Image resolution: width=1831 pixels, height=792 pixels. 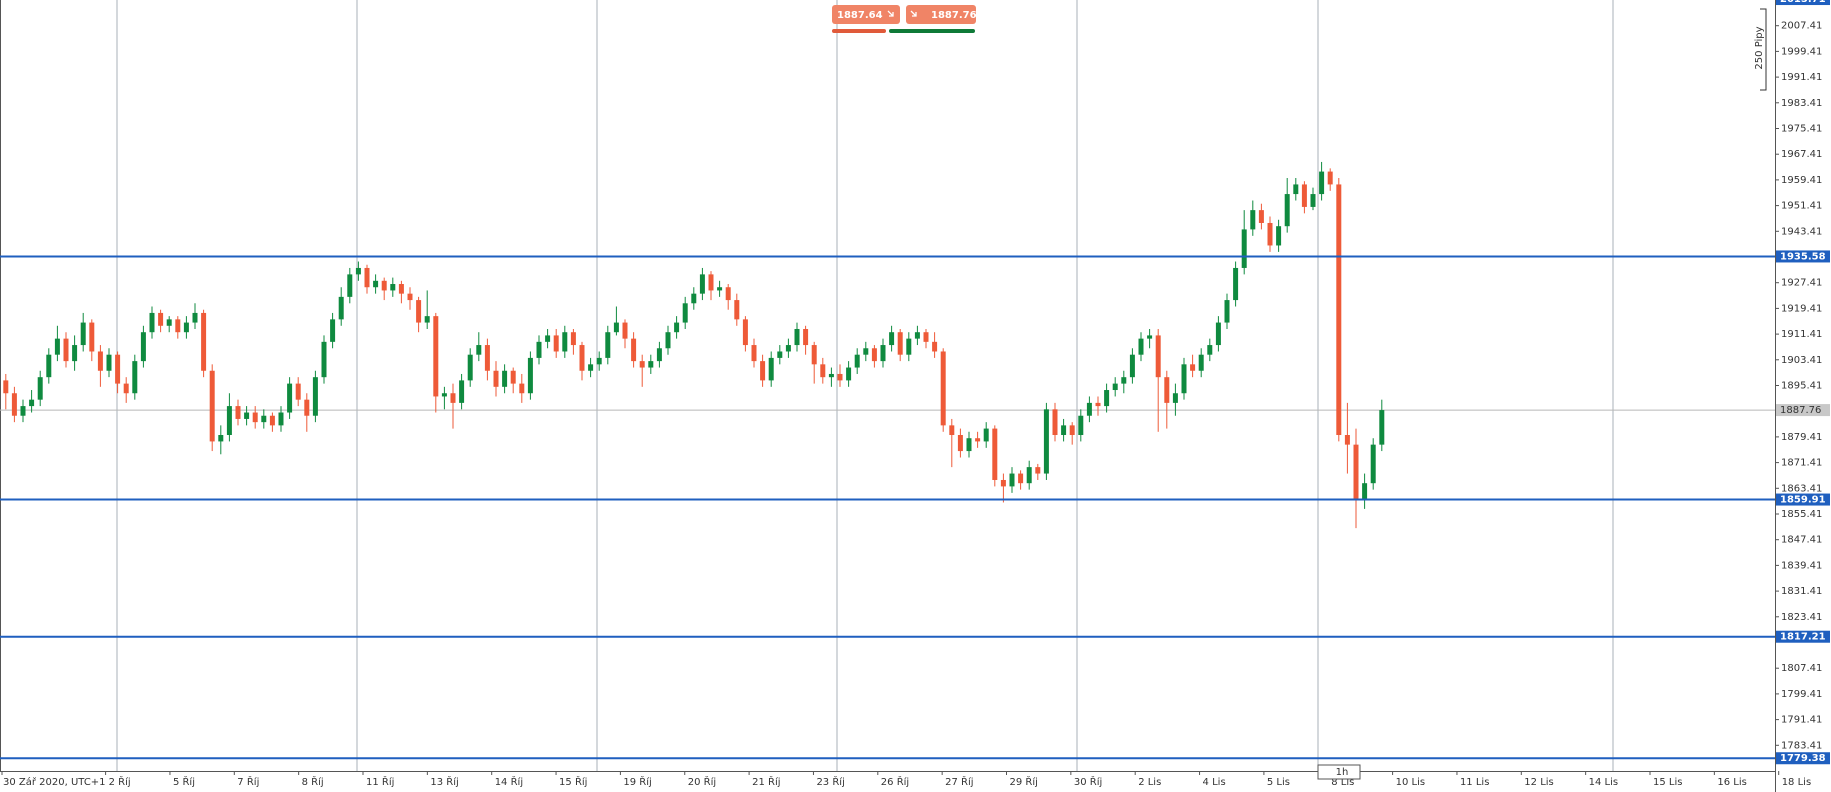 I want to click on x-tick-label: 8 Říj, so click(x=313, y=781).